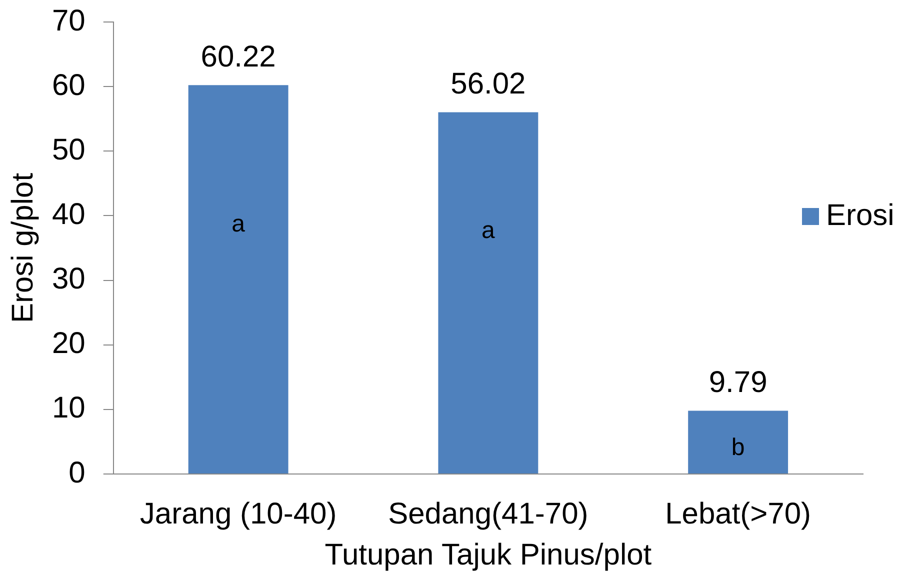 The height and width of the screenshot is (576, 898). What do you see at coordinates (69, 85) in the screenshot?
I see `y-tick-label: 60` at bounding box center [69, 85].